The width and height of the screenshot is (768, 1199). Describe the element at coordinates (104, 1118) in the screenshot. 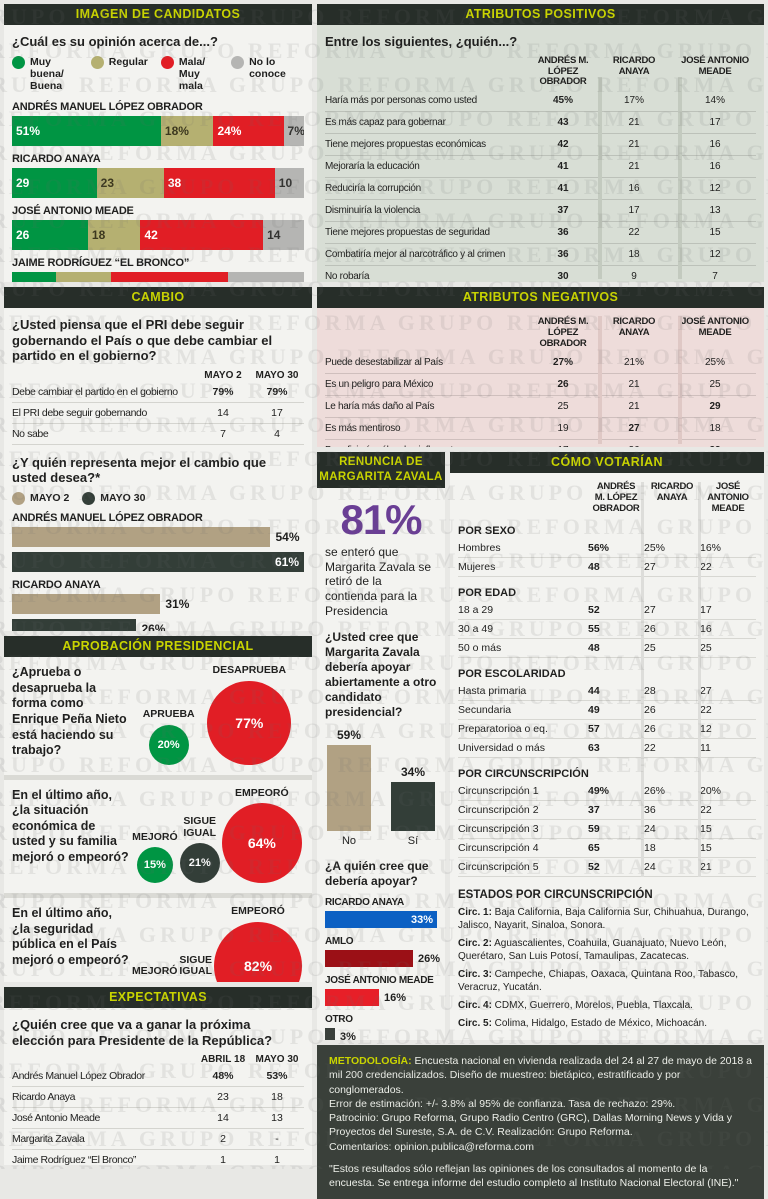

I see `row-label: José Antonio Meade` at that location.